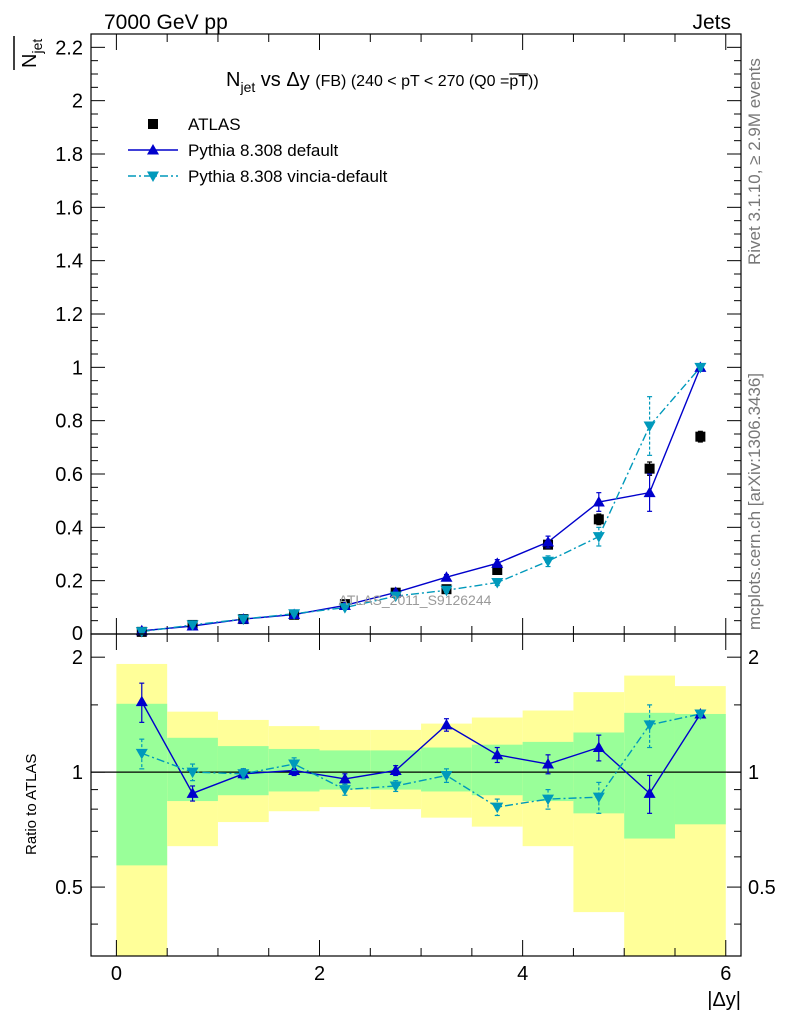  What do you see at coordinates (153, 176) in the screenshot?
I see `legend-vincia-default-marker` at bounding box center [153, 176].